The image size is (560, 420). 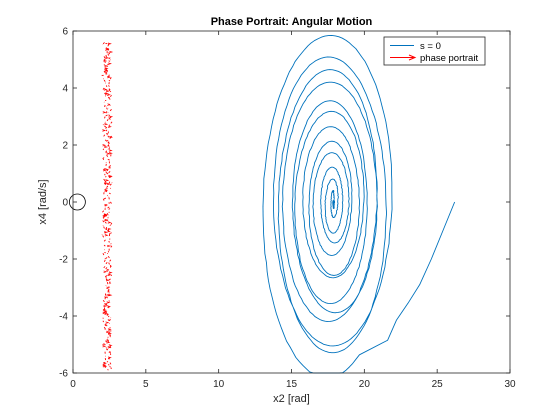 I want to click on x-tick-label: 0, so click(x=73, y=384).